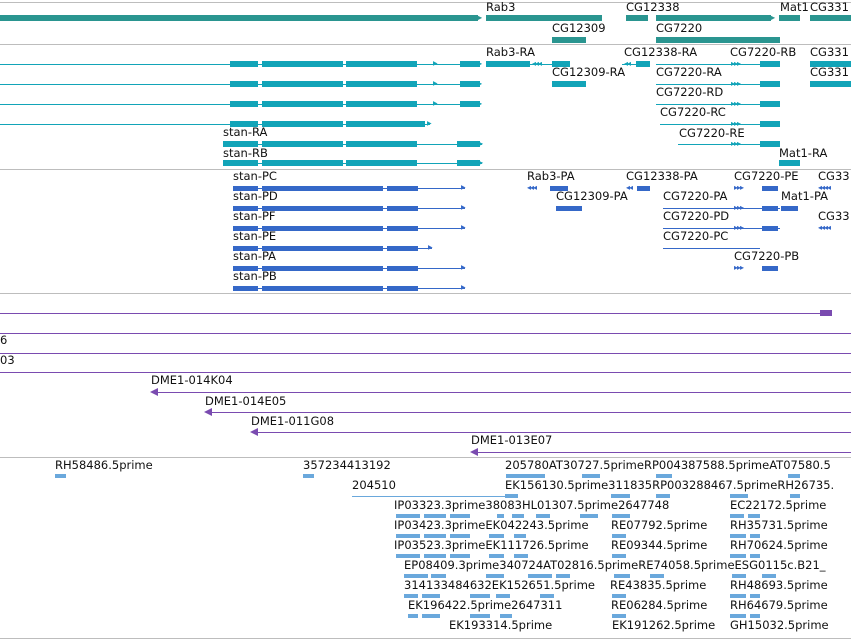 The height and width of the screenshot is (641, 851). I want to click on ests-feature-label: EK193314.5prime, so click(501, 625).